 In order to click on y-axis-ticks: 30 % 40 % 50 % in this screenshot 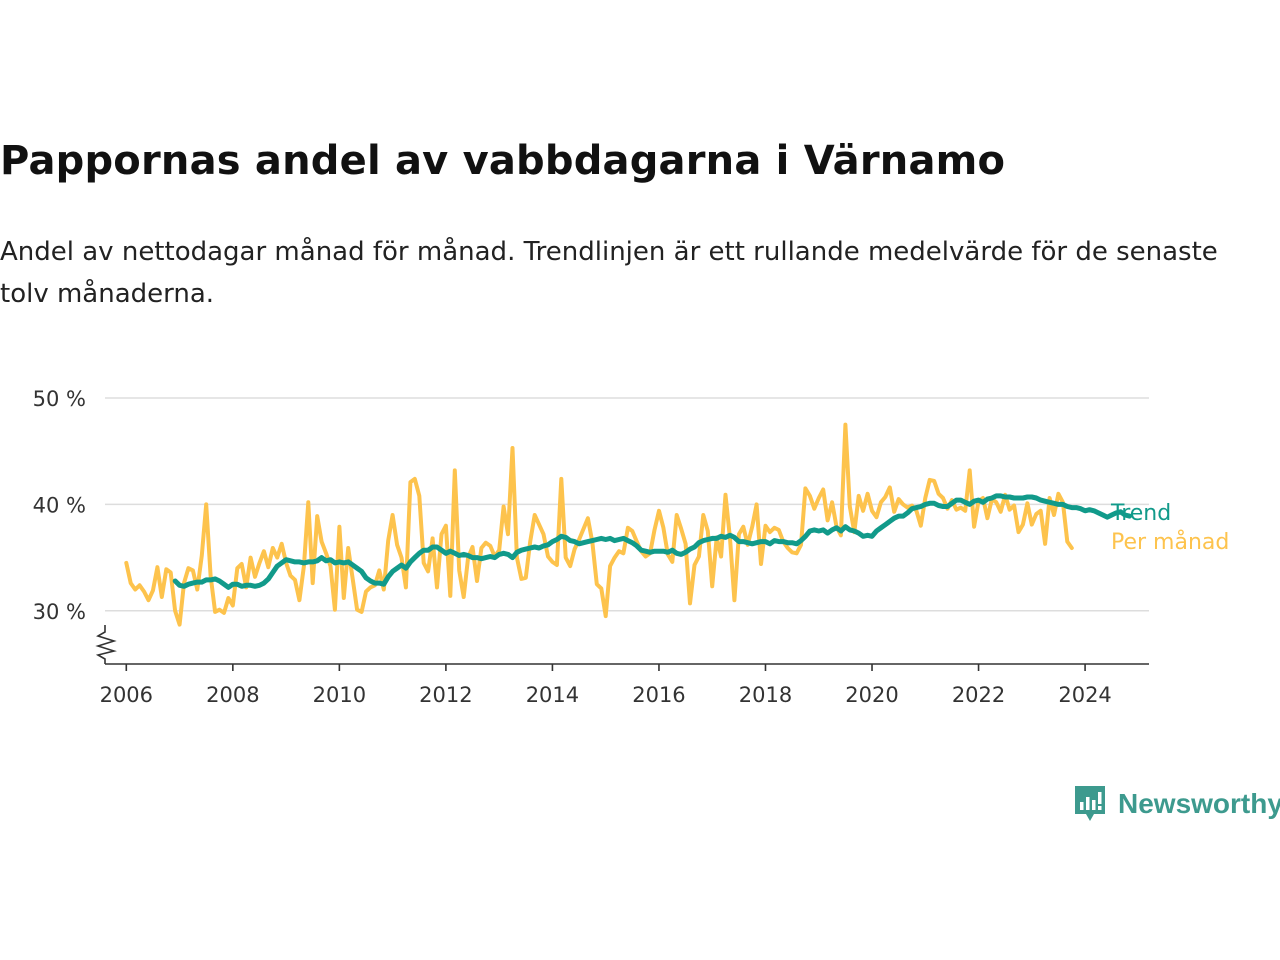, I will do `click(59, 505)`.